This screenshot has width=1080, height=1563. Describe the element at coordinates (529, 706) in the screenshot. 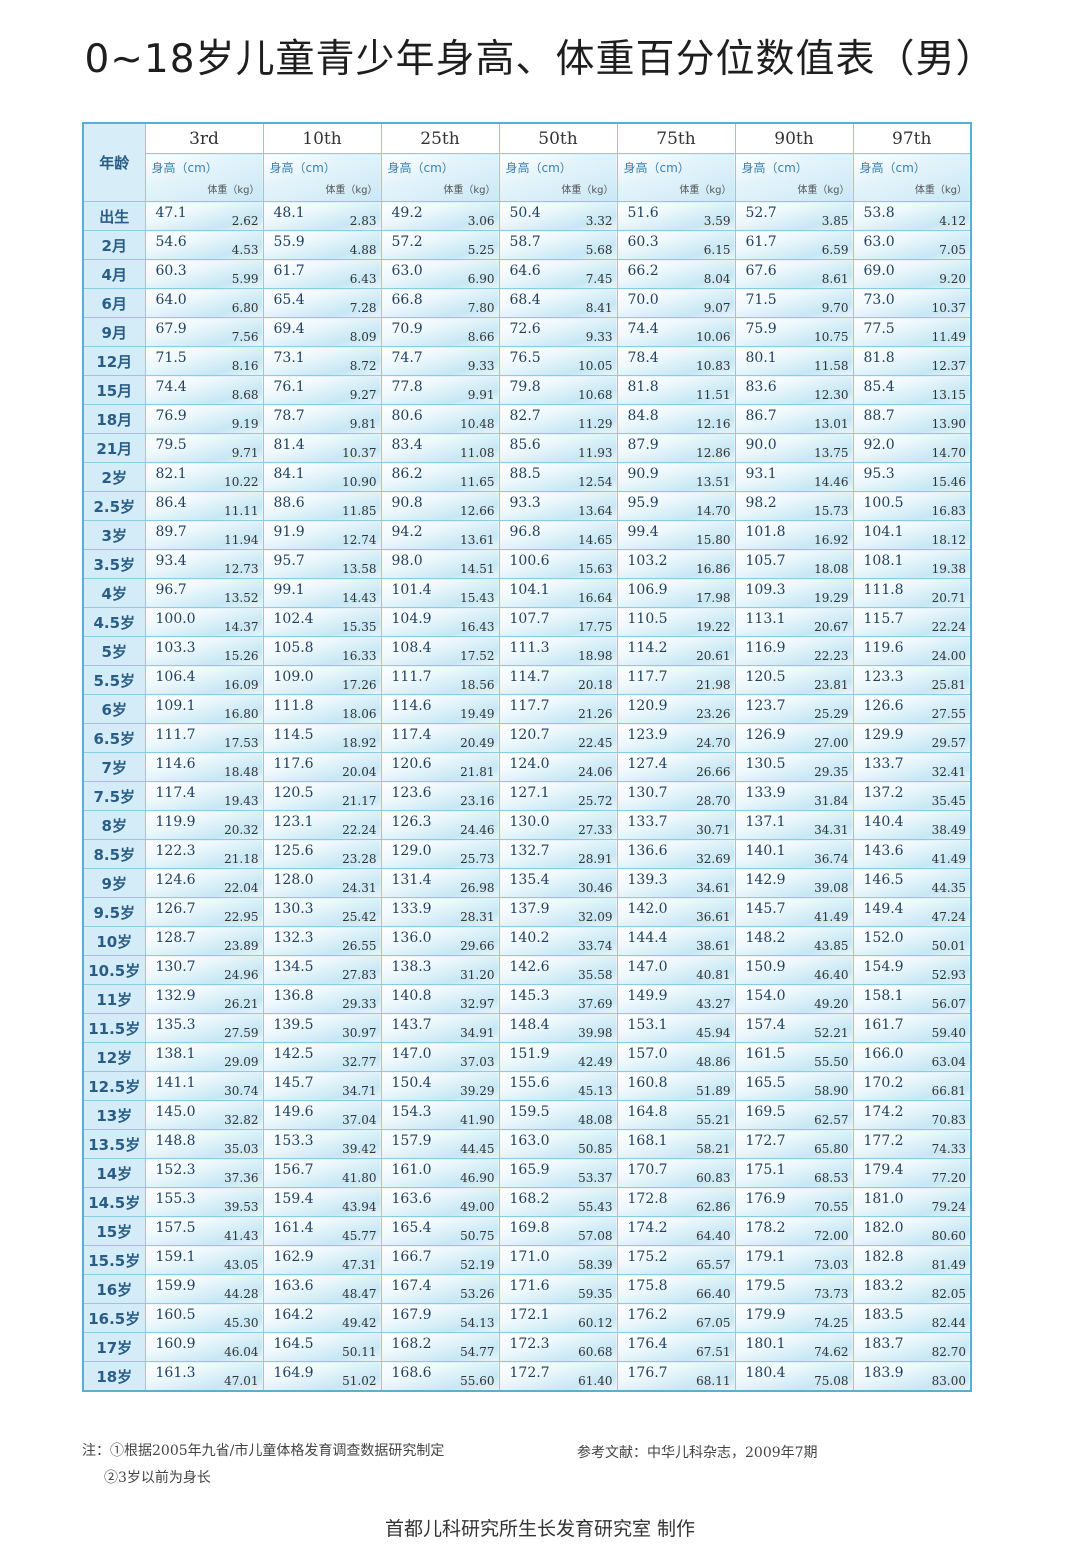

I see `height-value: 117.7` at that location.